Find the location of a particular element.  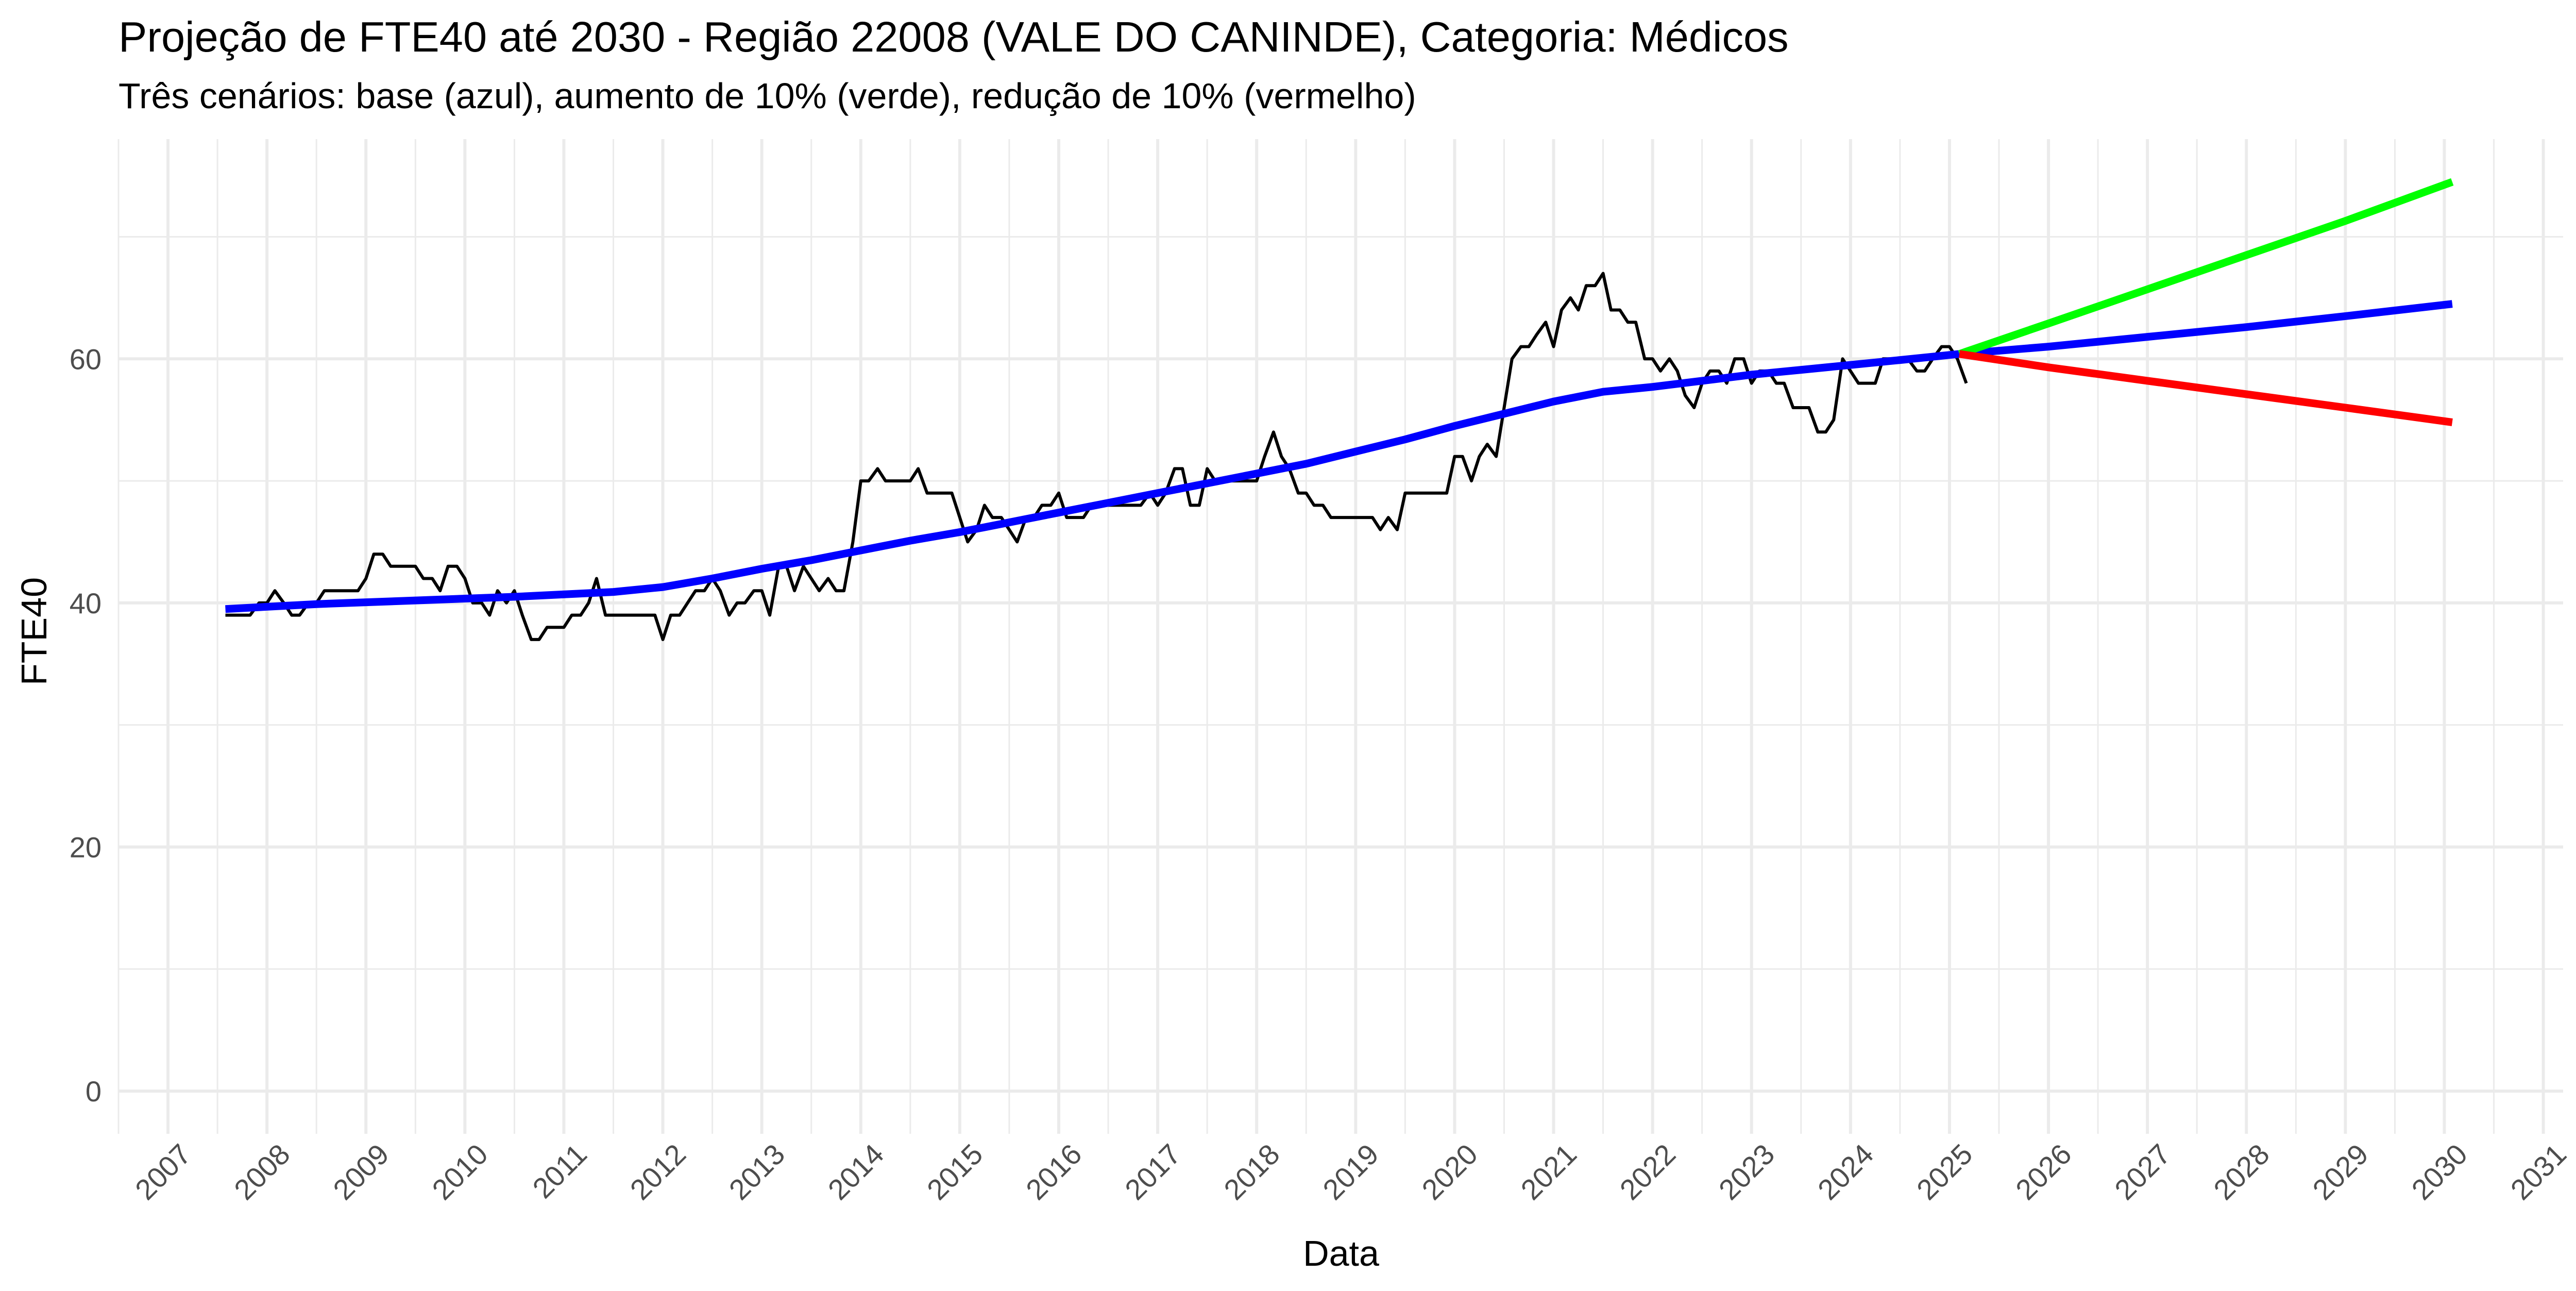

decrease-scenario-line is located at coordinates (2206, 388).